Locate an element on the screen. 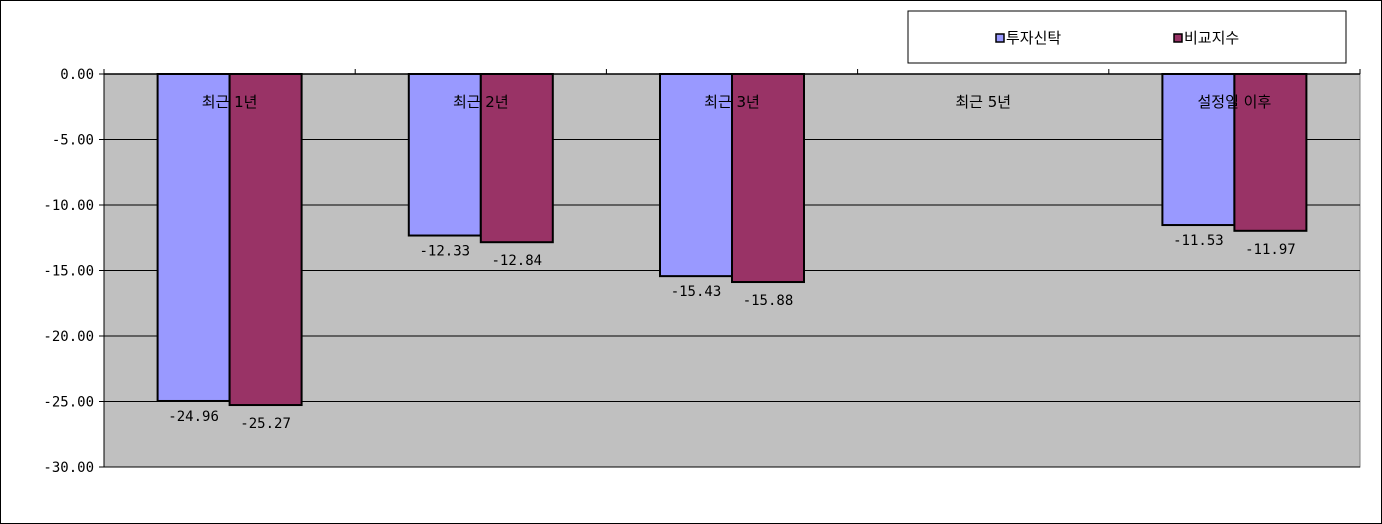  data-label: -12.84 is located at coordinates (517, 261).